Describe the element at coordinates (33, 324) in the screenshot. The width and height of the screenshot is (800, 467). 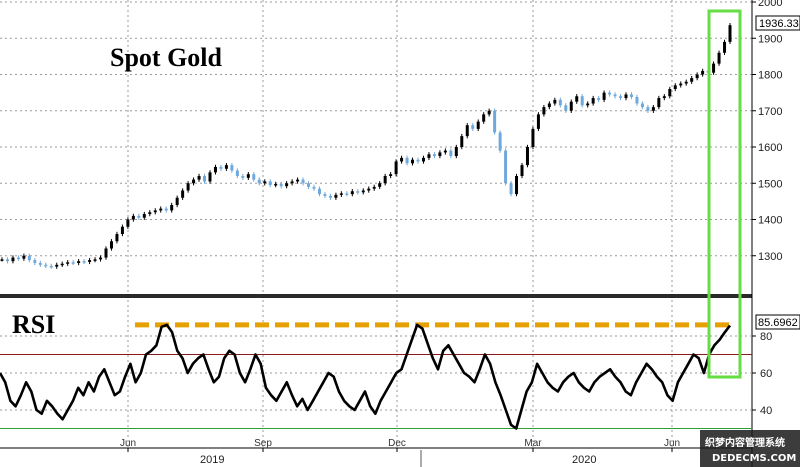
I see `rsi-panel-title: RSI` at that location.